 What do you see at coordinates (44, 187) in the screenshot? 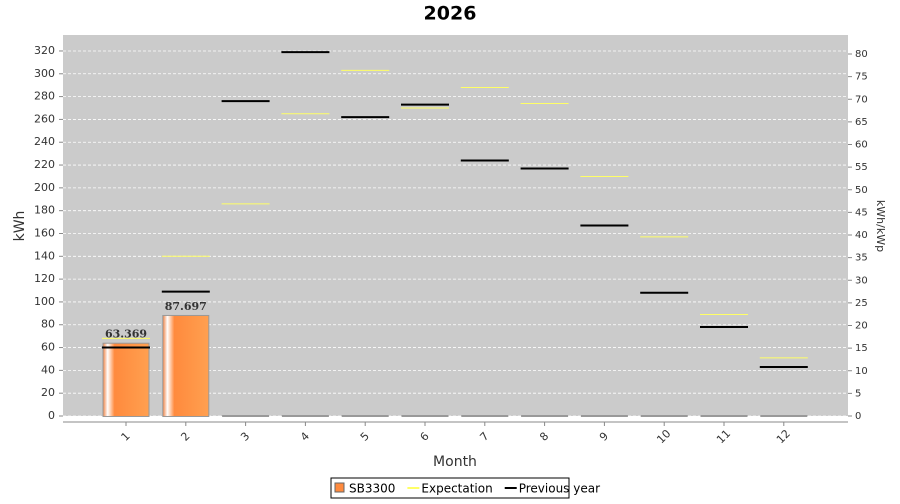
I see `y-tick-label: 200` at bounding box center [44, 187].